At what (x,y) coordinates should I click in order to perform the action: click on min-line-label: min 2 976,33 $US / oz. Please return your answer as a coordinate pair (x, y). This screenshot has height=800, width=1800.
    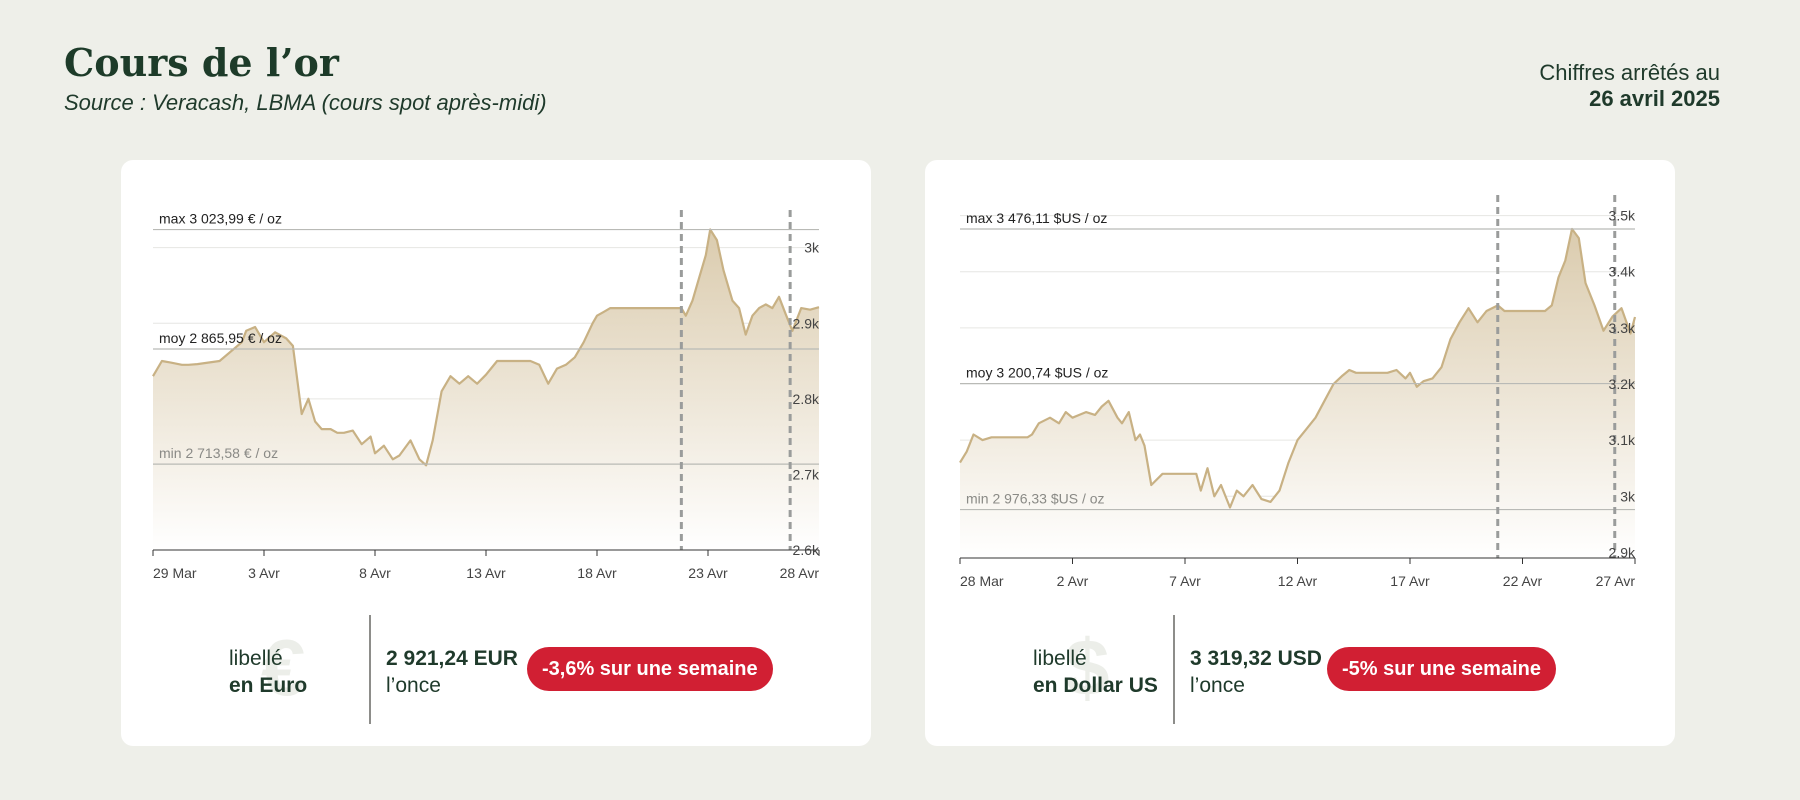
    Looking at the image, I should click on (1035, 499).